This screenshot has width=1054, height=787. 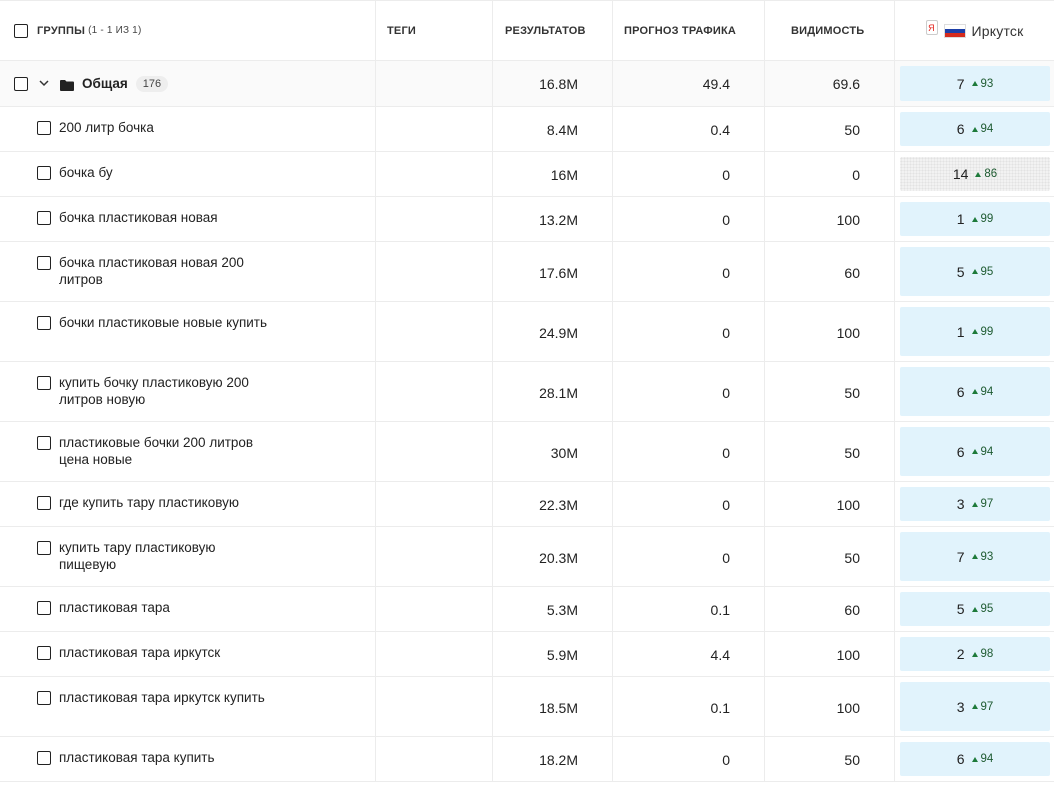 What do you see at coordinates (527, 219) in the screenshot?
I see `table-row: бочка пластиковая новая 13.2M 0 100 1 99` at bounding box center [527, 219].